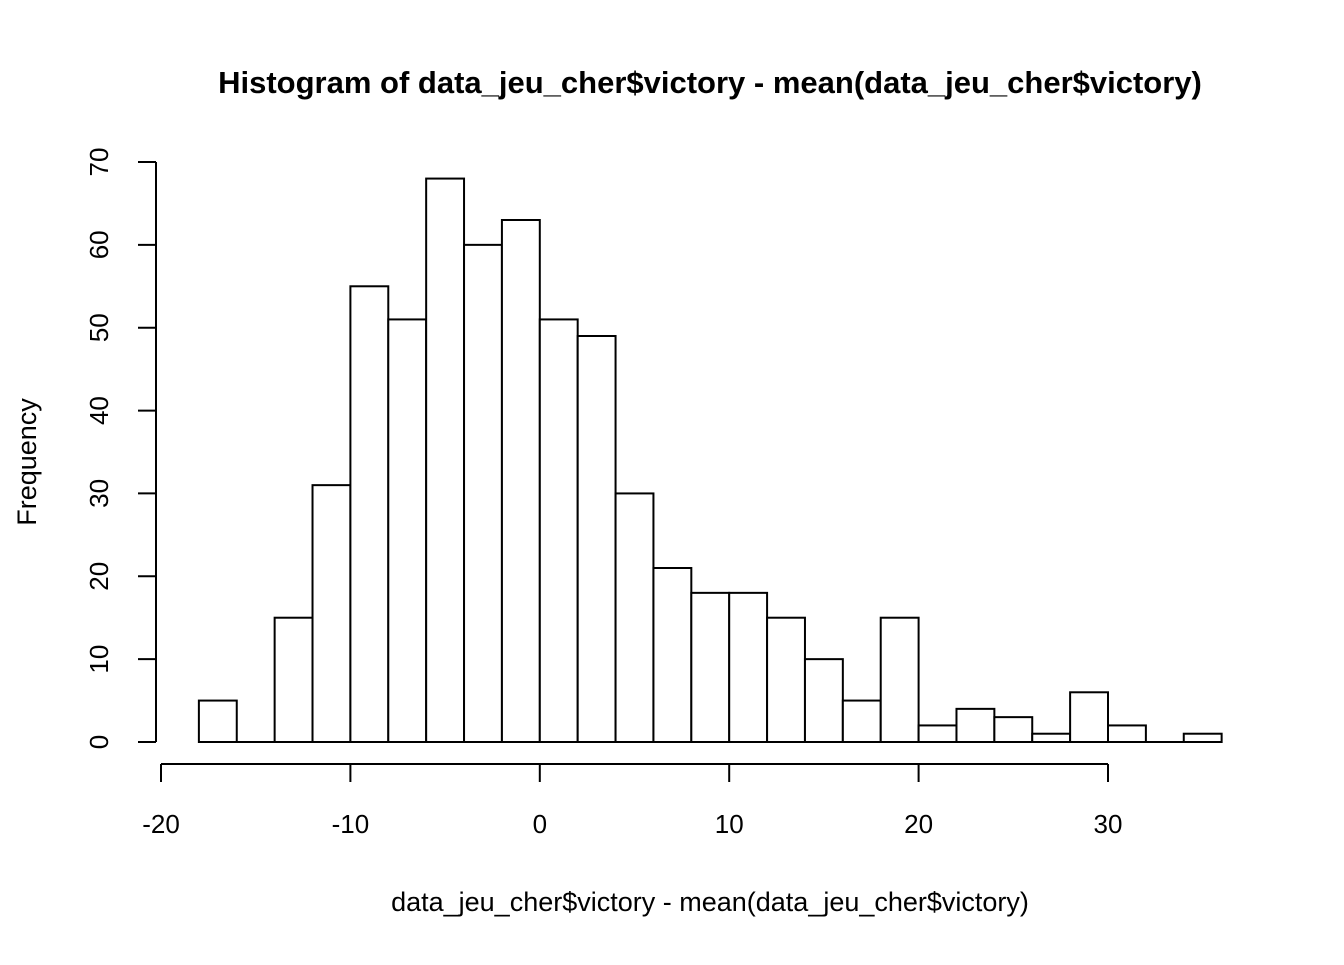 The image size is (1344, 965). I want to click on x-tick-label: 10, so click(729, 824).